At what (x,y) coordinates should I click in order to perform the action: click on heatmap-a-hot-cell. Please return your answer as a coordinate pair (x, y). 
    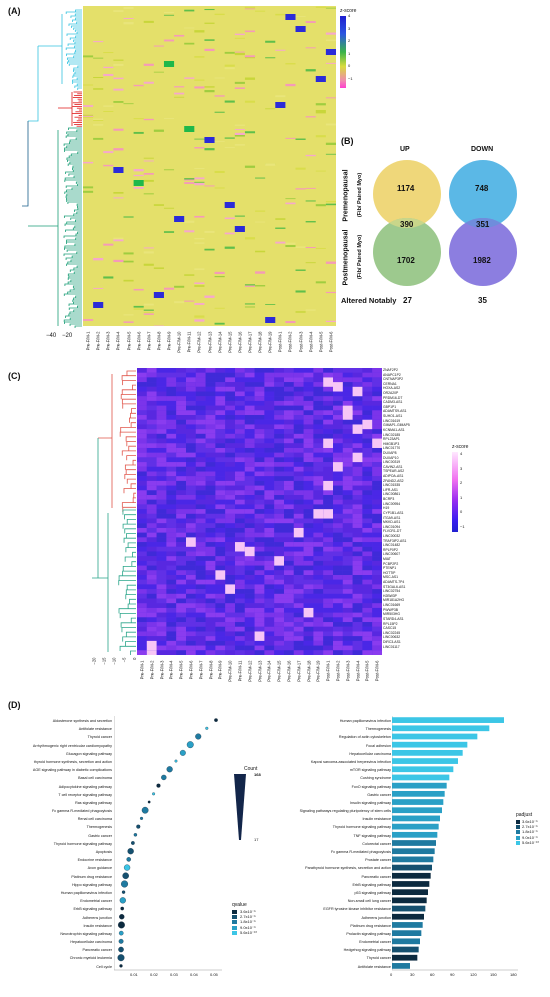
    Looking at the image, I should click on (118, 170).